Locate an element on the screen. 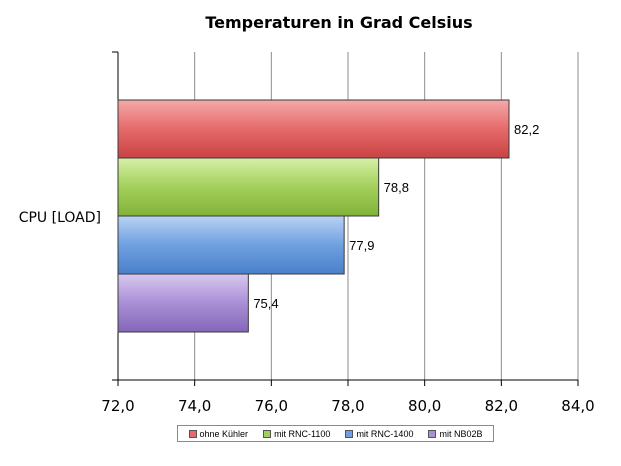 The width and height of the screenshot is (621, 466). legend-label: mit RNC-1100 is located at coordinates (302, 433).